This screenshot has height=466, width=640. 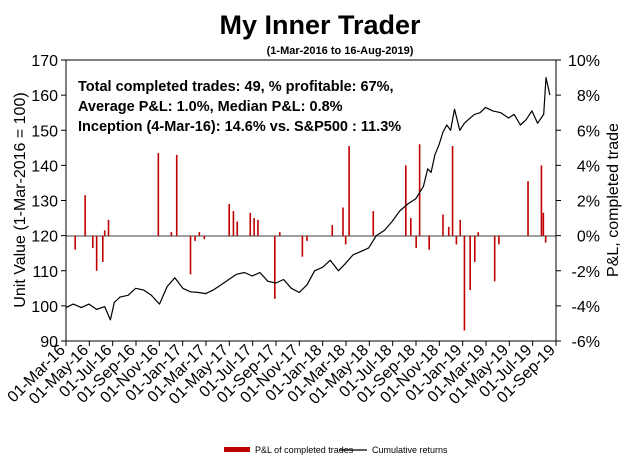 I want to click on right-tick-label: 8%, so click(x=588, y=96).